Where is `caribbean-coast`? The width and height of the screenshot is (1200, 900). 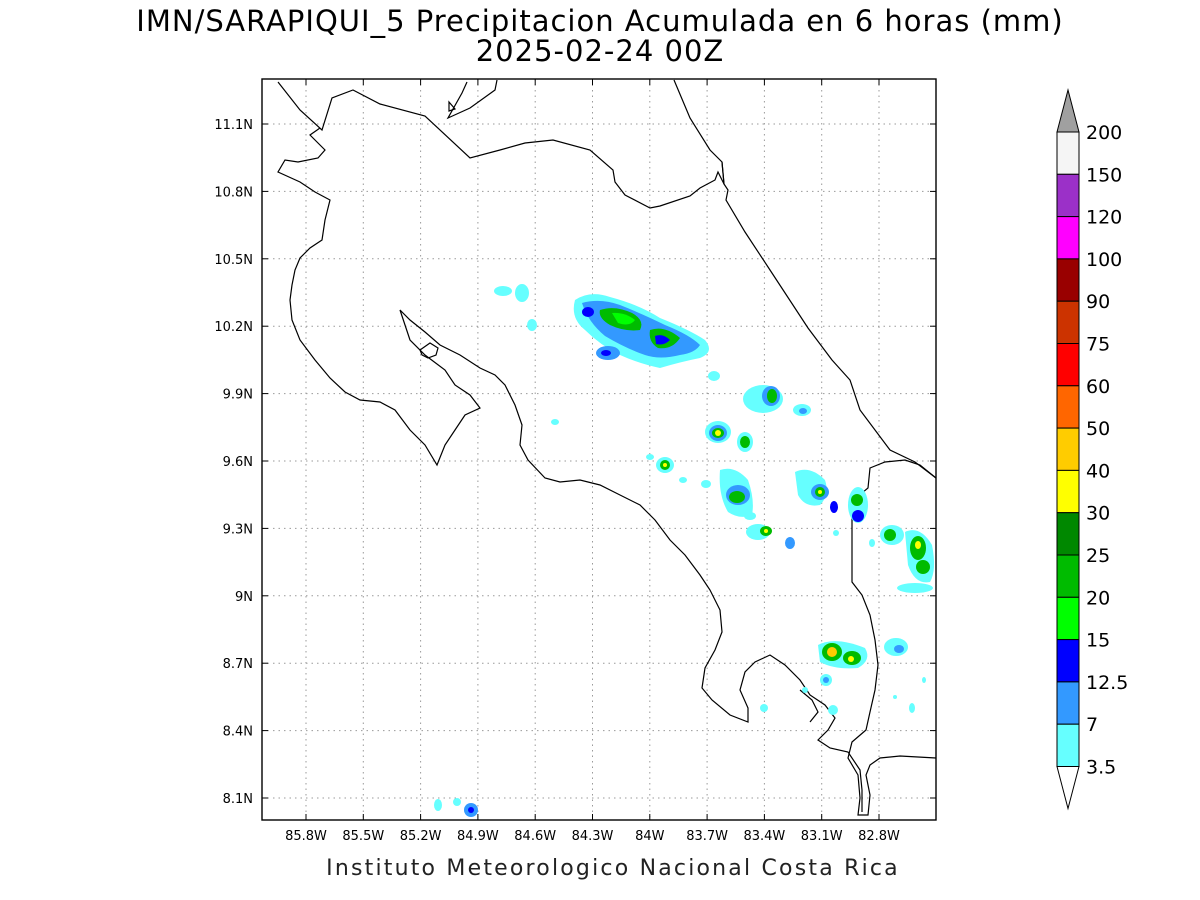 caribbean-coast is located at coordinates (805, 279).